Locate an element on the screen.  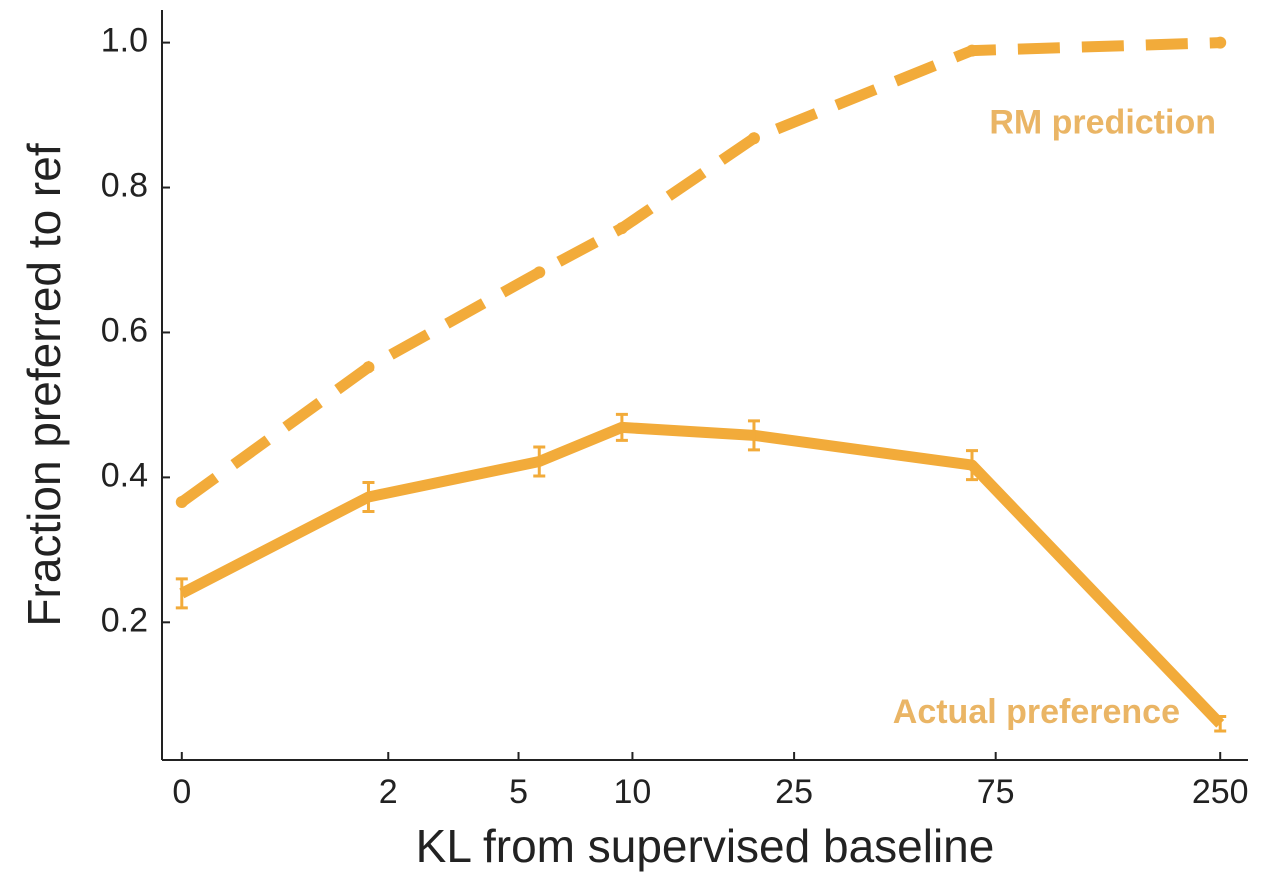
y-tick-label: 0.2 is located at coordinates (124, 620).